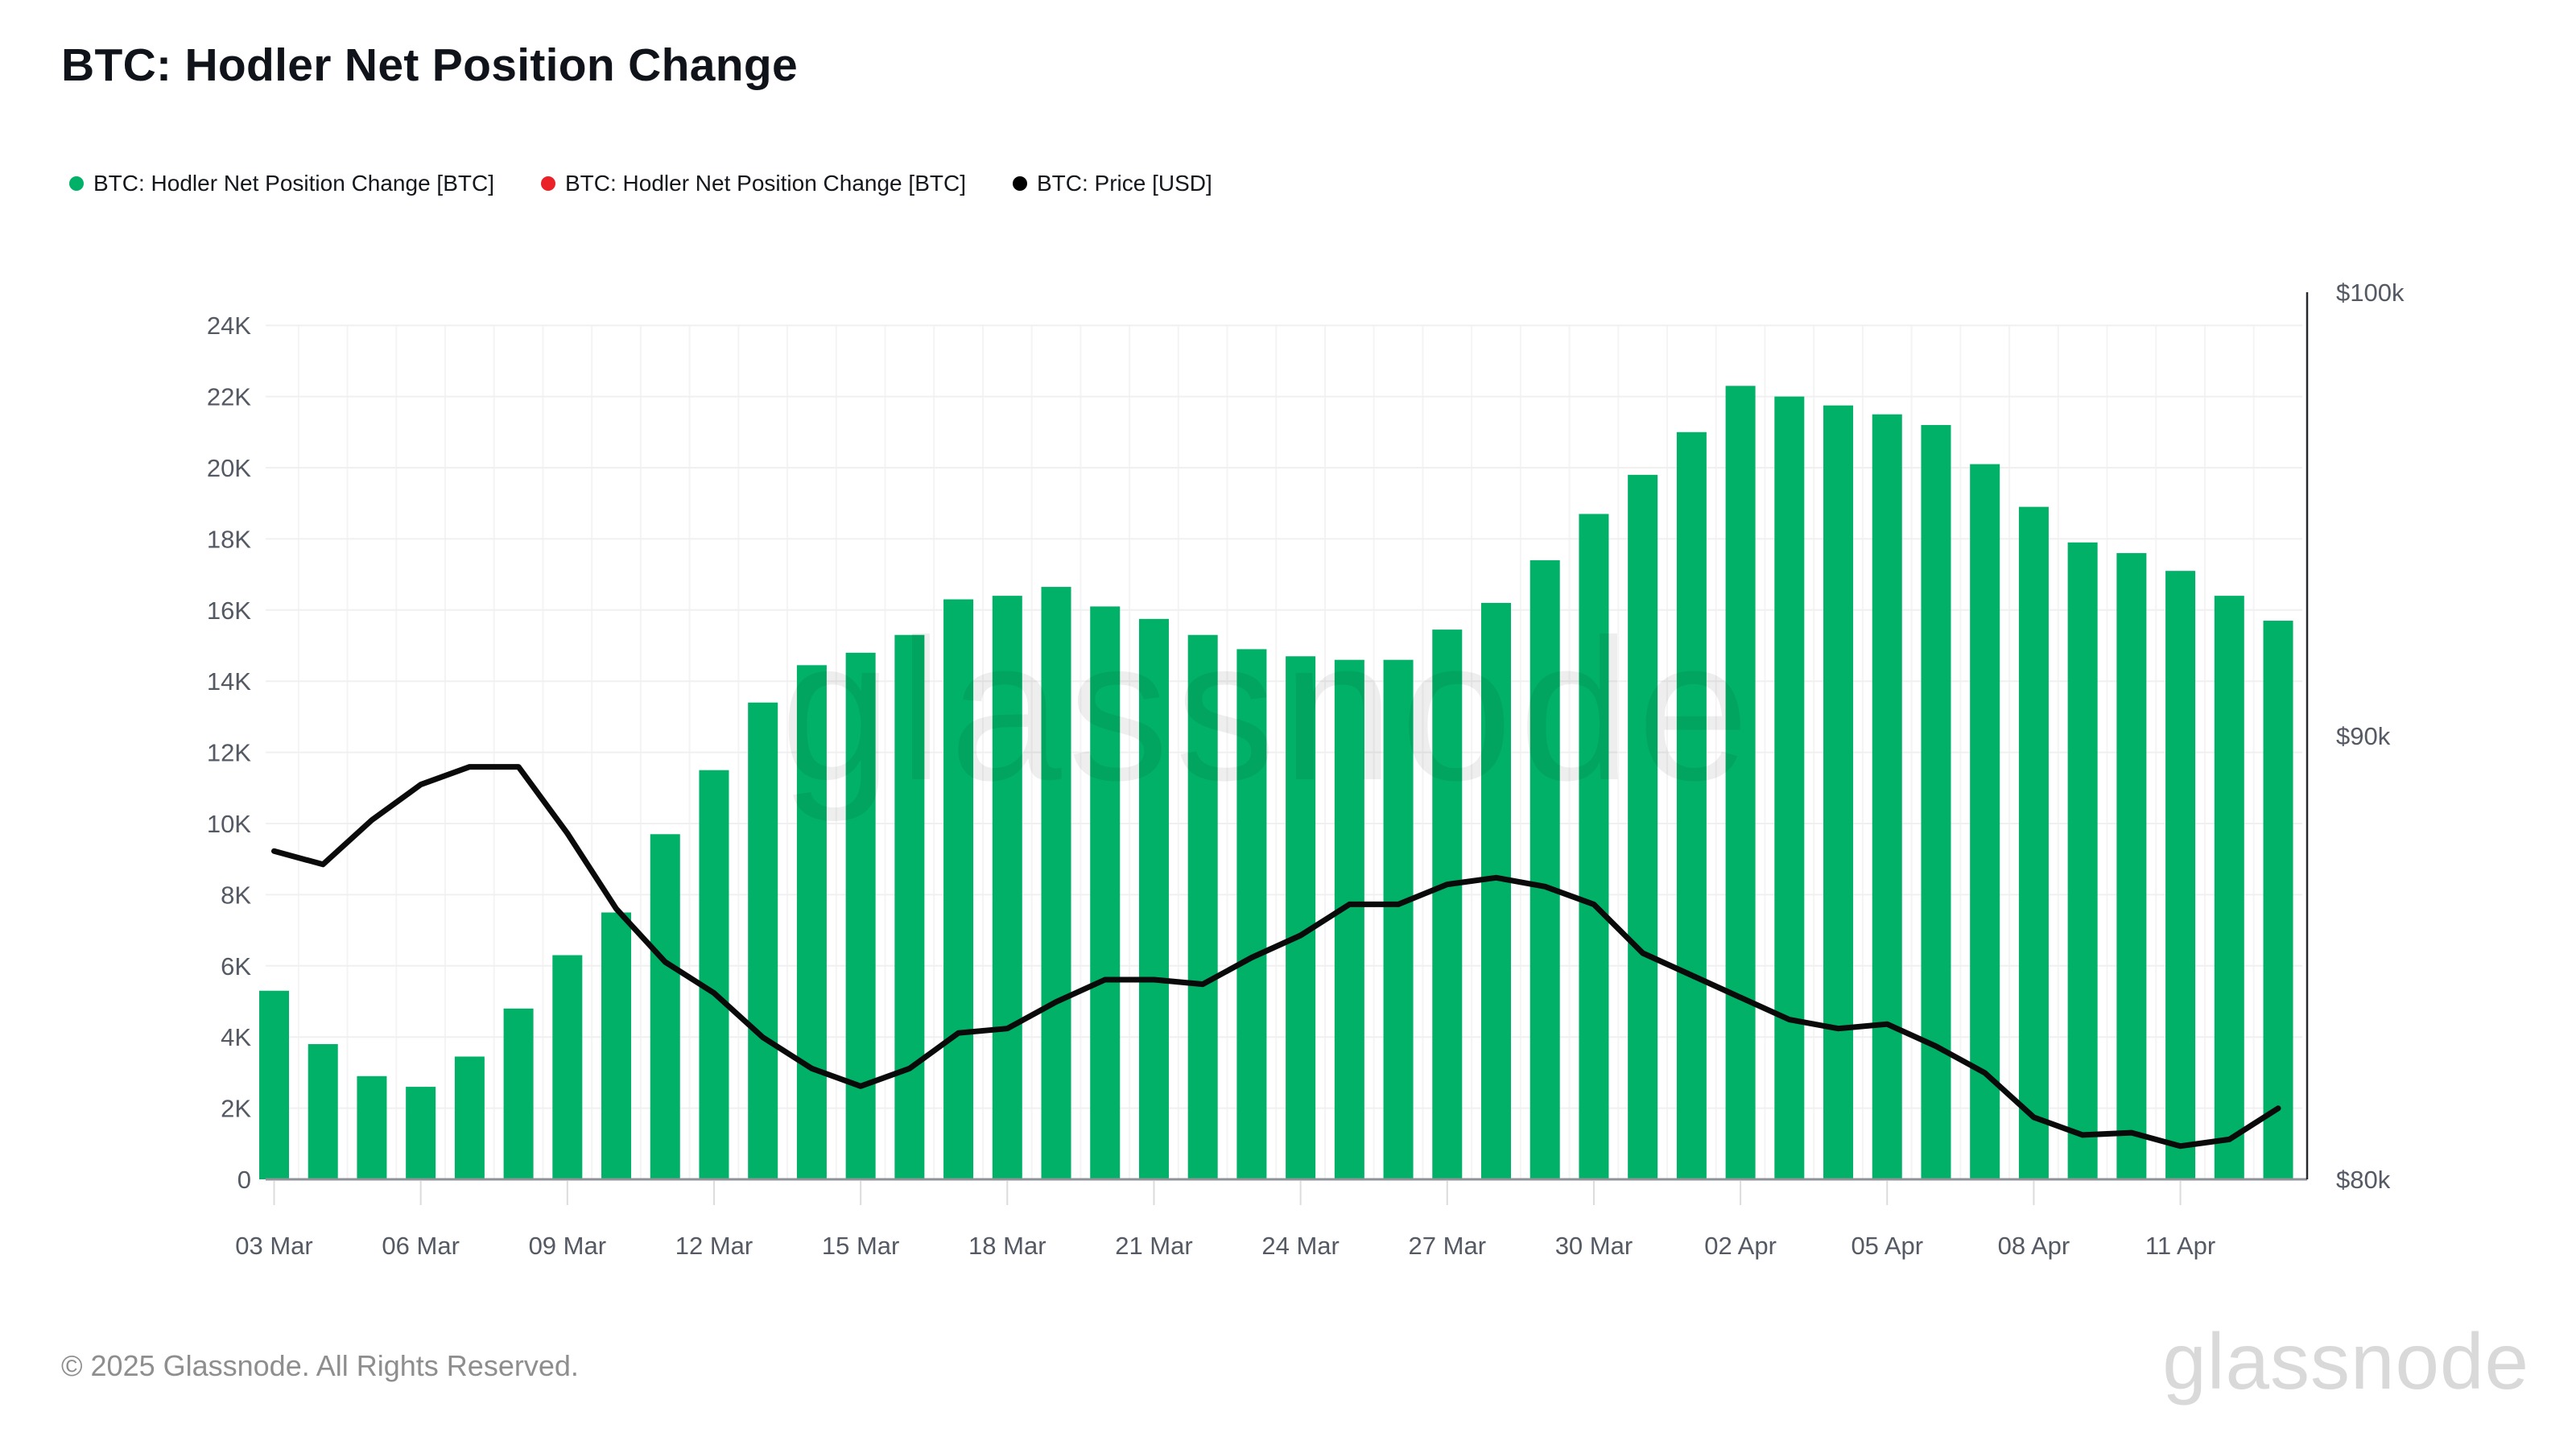 Image resolution: width=2576 pixels, height=1449 pixels. What do you see at coordinates (320, 1365) in the screenshot?
I see `copyright-text: © 2025 Glassnode. All Rights Reserved.` at bounding box center [320, 1365].